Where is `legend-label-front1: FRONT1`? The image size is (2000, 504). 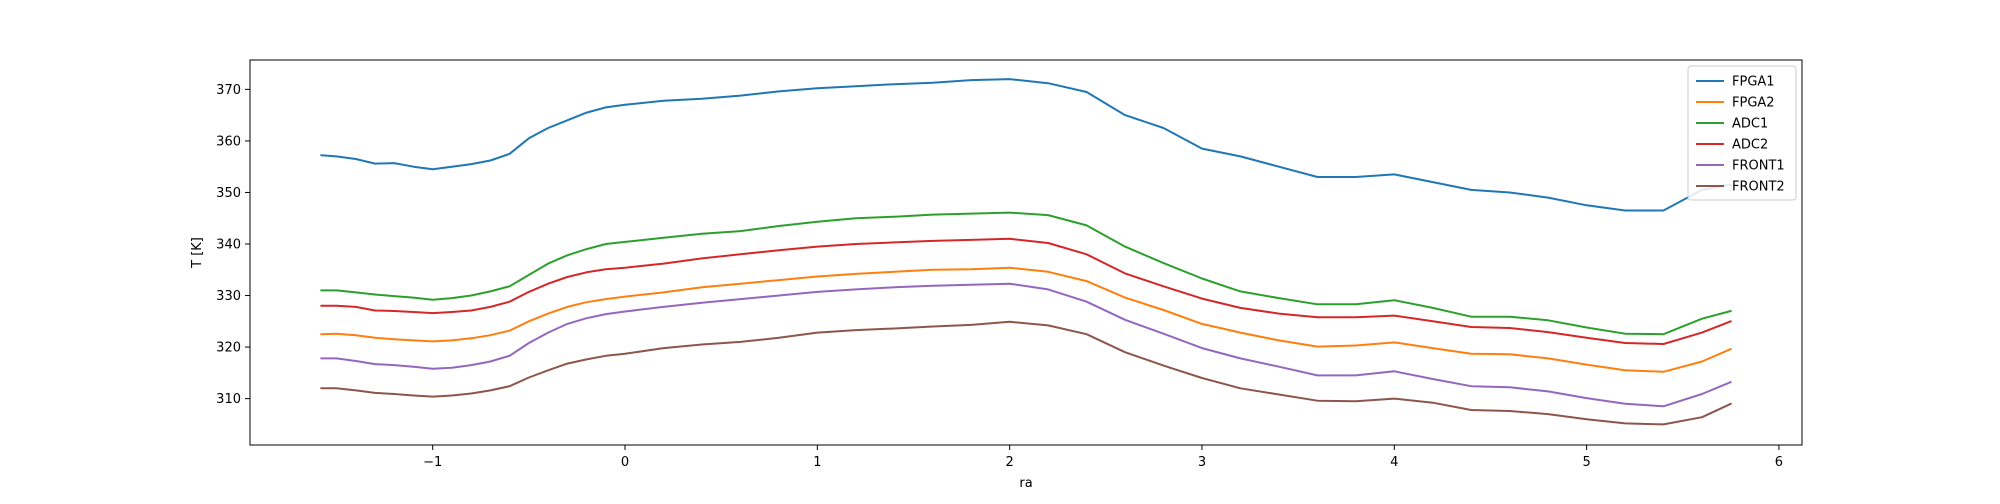
legend-label-front1: FRONT1 is located at coordinates (1758, 166).